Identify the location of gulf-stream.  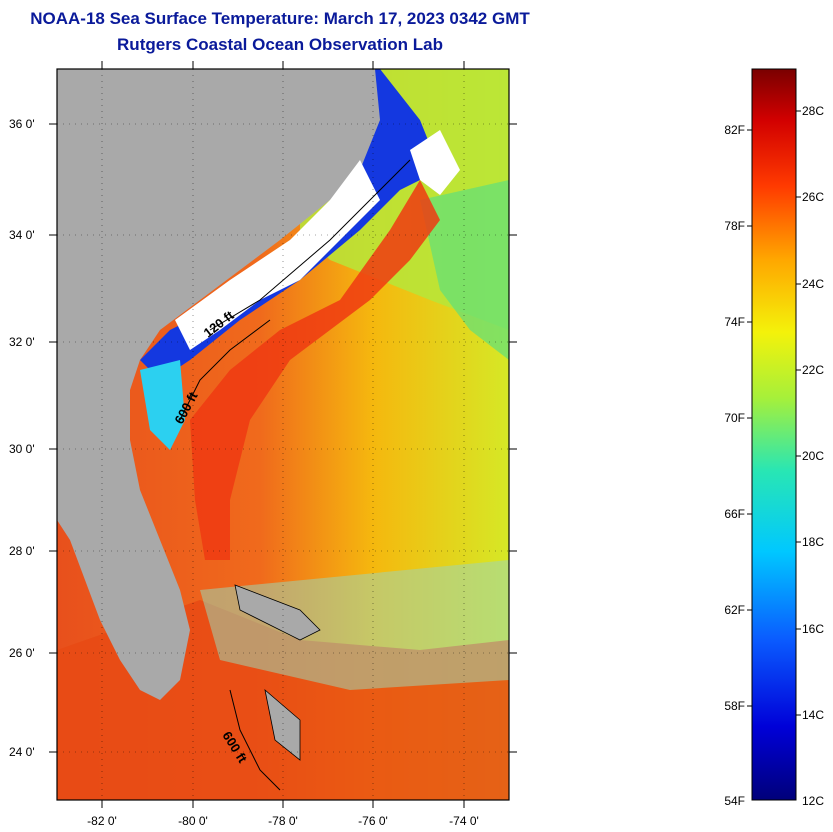
(315, 370).